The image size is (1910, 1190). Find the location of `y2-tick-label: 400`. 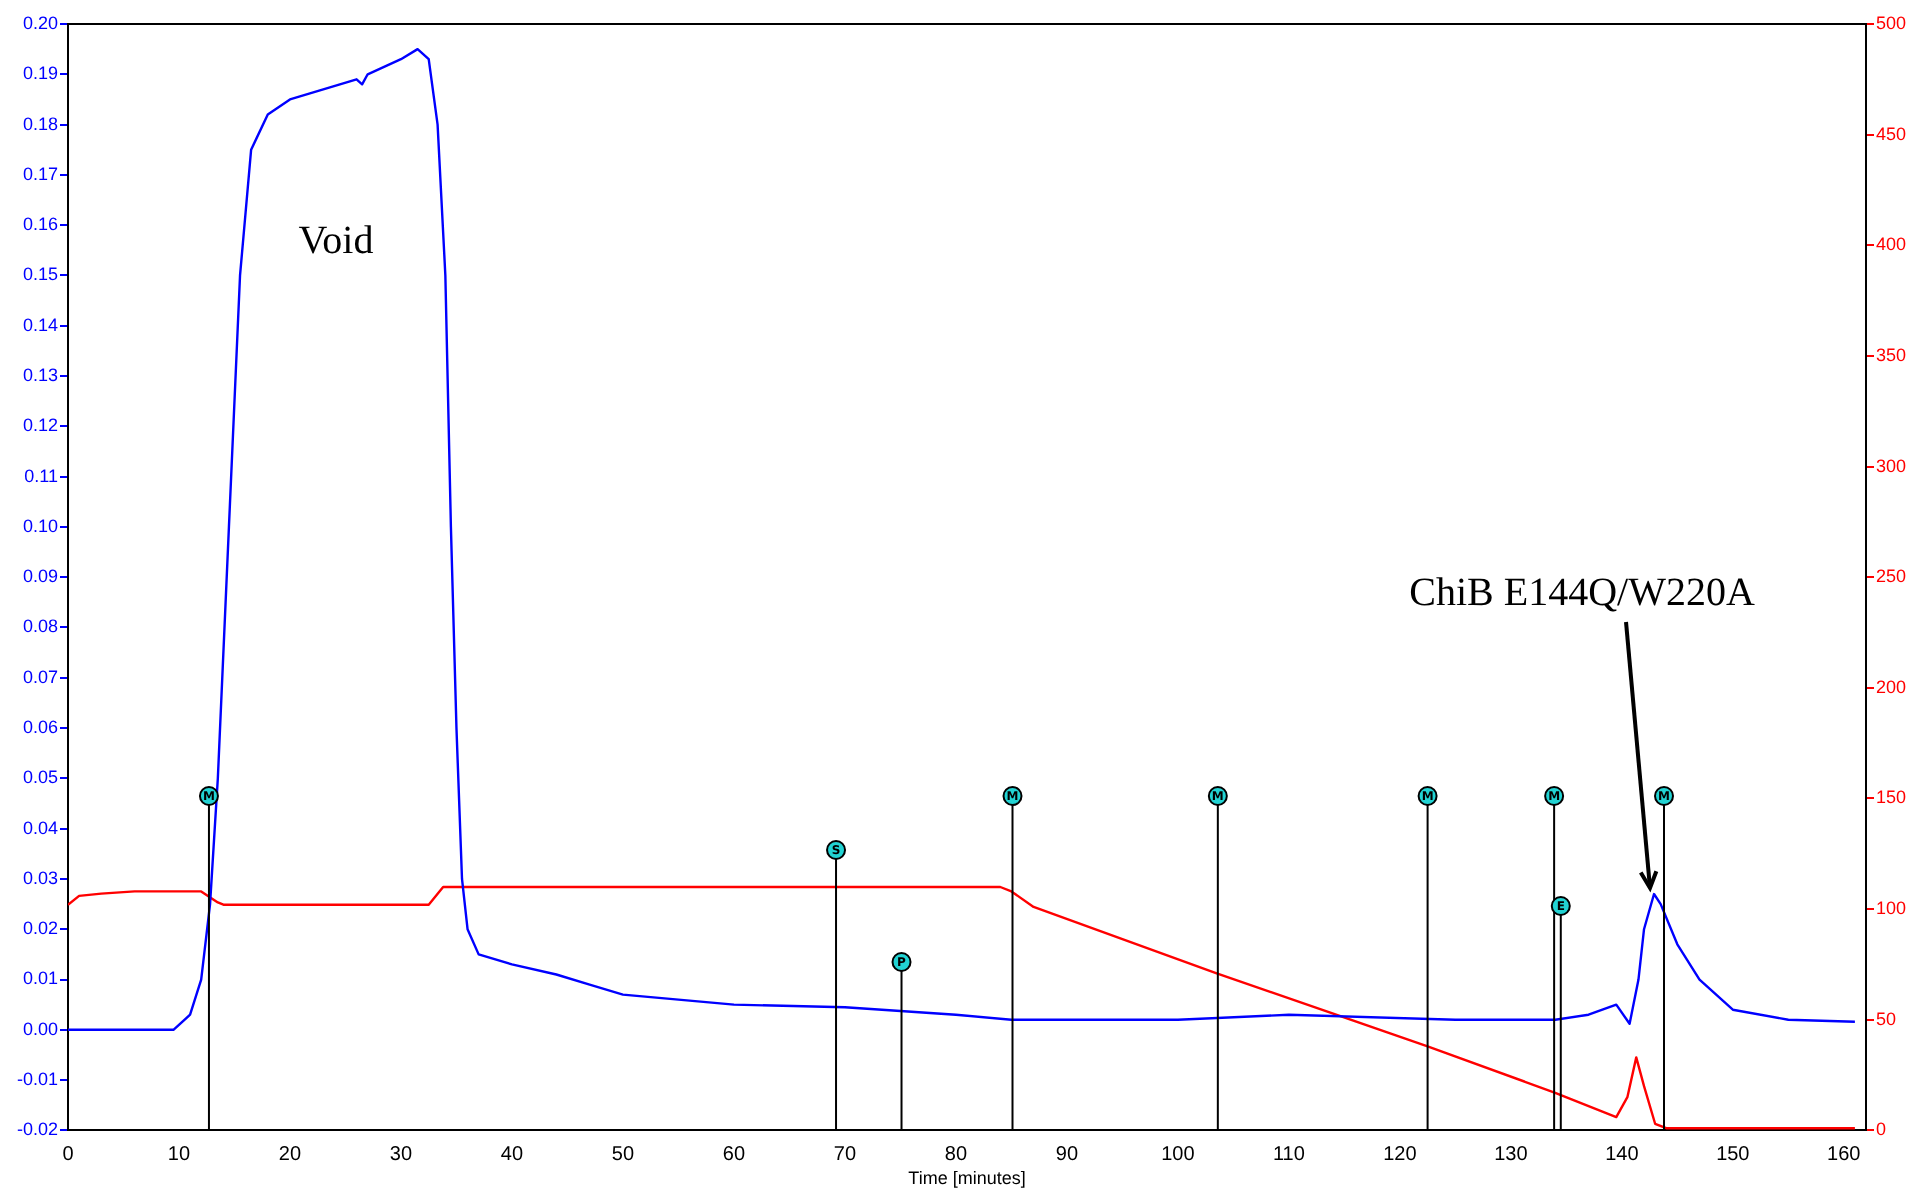

y2-tick-label: 400 is located at coordinates (1891, 244).